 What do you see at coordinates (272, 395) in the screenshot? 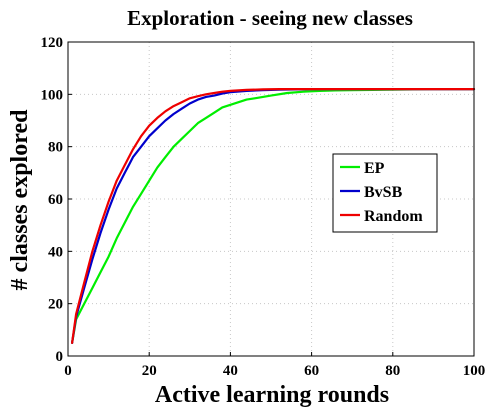
I see `x-axis-label: Active learning rounds` at bounding box center [272, 395].